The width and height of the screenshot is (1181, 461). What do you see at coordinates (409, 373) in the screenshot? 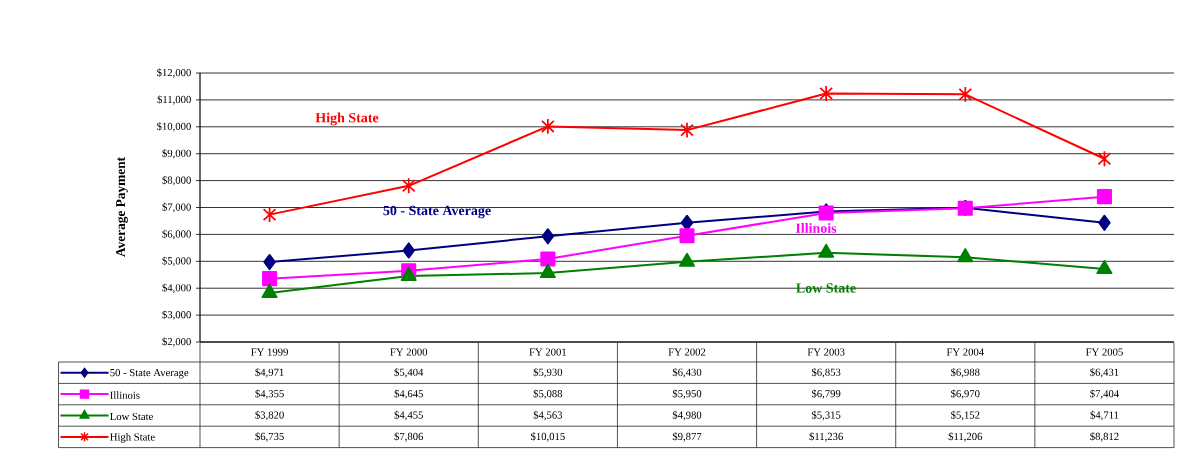
I see `data-label: $5,404` at bounding box center [409, 373].